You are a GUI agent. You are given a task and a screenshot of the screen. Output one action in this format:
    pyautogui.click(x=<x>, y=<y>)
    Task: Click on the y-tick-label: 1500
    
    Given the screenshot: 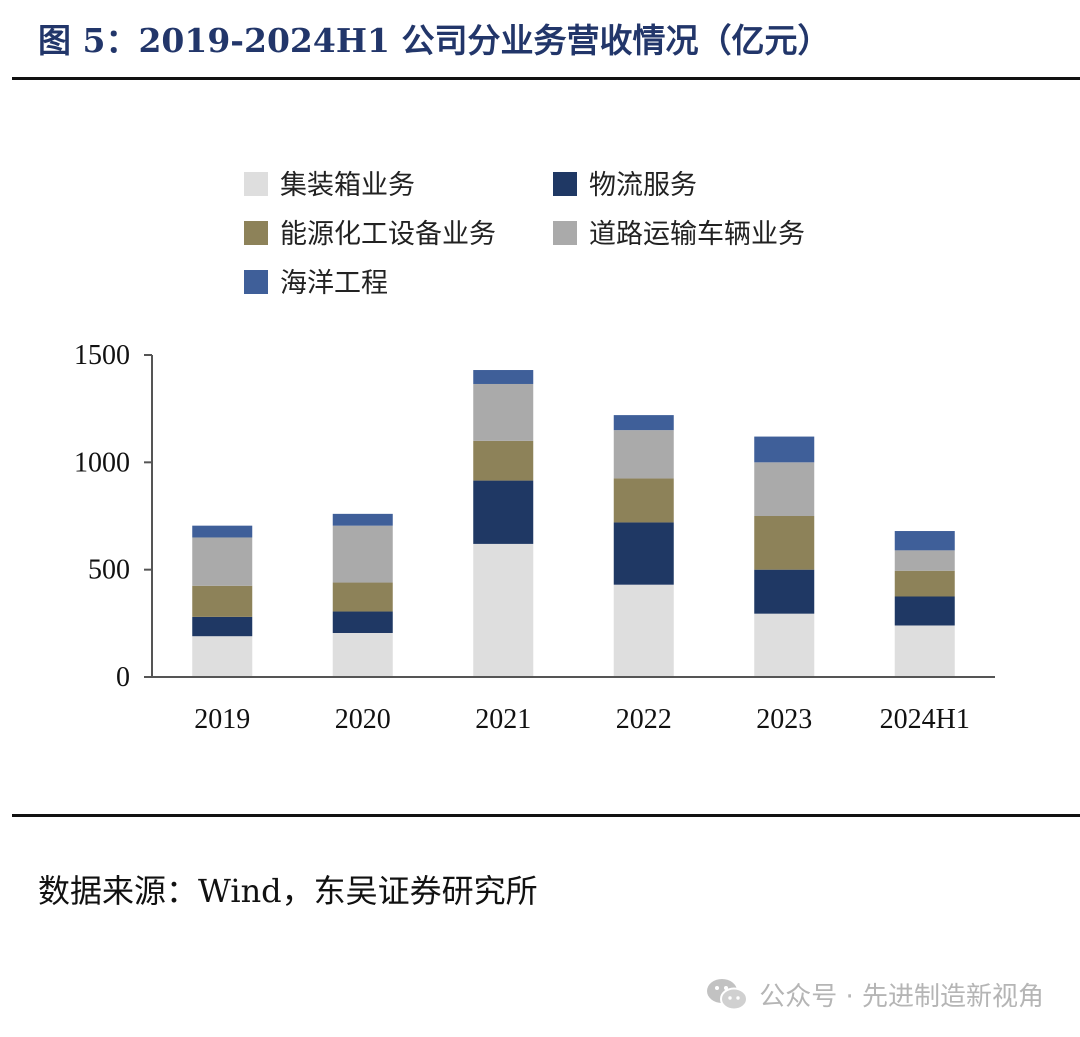 What is the action you would take?
    pyautogui.click(x=102, y=355)
    